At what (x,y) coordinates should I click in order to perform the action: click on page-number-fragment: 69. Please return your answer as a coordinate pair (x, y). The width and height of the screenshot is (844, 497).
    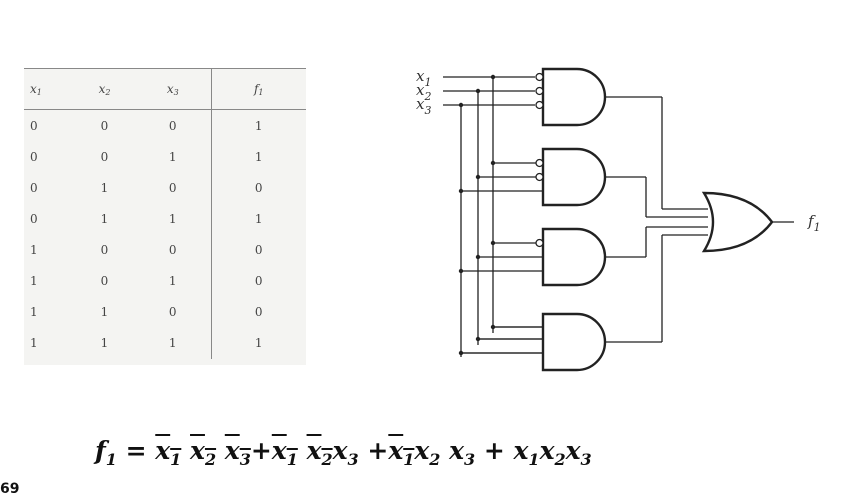
    Looking at the image, I should click on (10, 489).